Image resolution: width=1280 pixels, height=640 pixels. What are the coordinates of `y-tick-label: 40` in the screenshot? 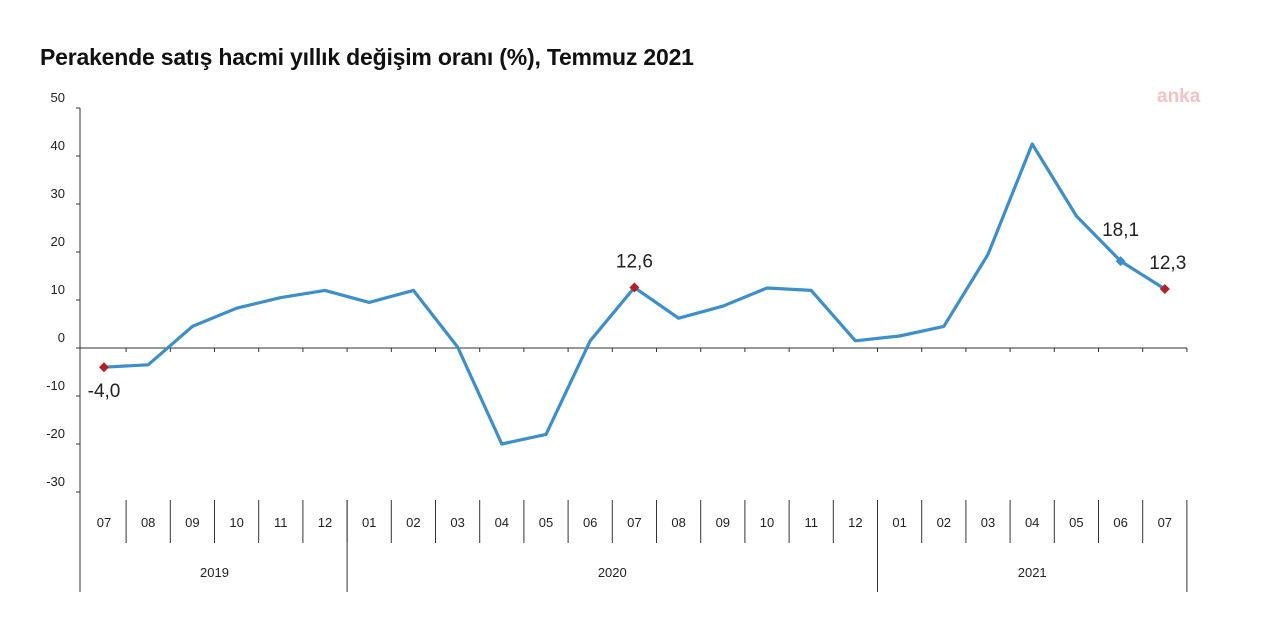 It's located at (58, 145).